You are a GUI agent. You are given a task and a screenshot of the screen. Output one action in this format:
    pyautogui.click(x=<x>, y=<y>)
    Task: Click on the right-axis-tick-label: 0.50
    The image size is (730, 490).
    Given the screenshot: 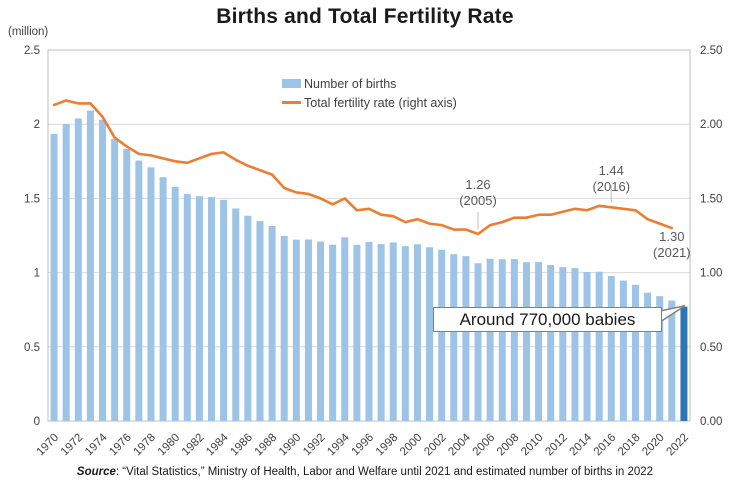 What is the action you would take?
    pyautogui.click(x=711, y=348)
    